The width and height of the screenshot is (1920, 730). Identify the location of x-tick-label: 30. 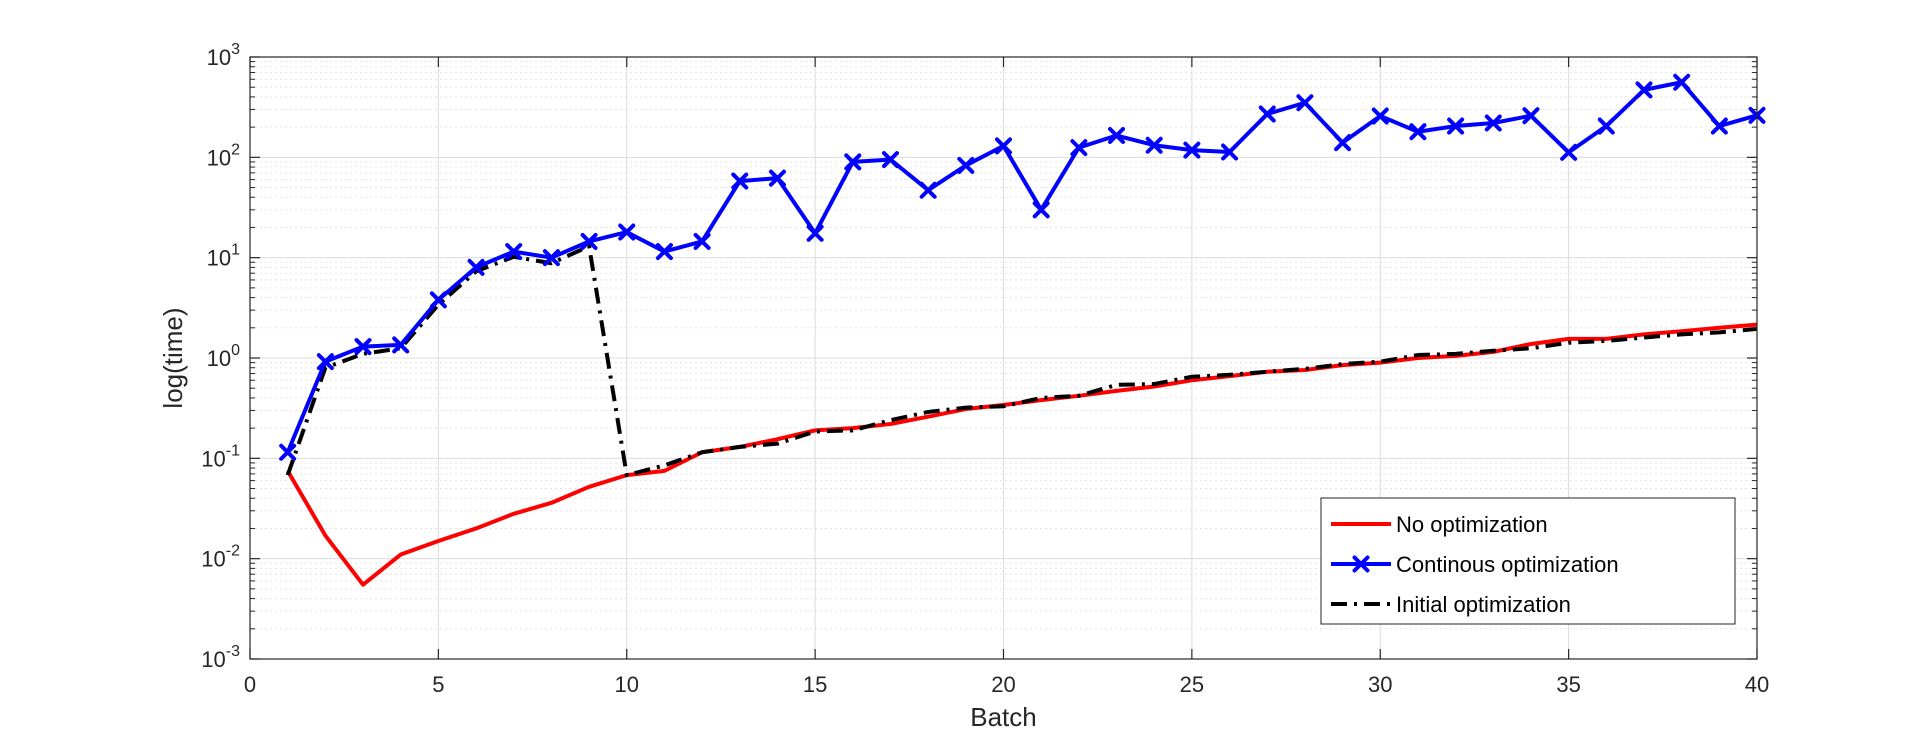
(1380, 684).